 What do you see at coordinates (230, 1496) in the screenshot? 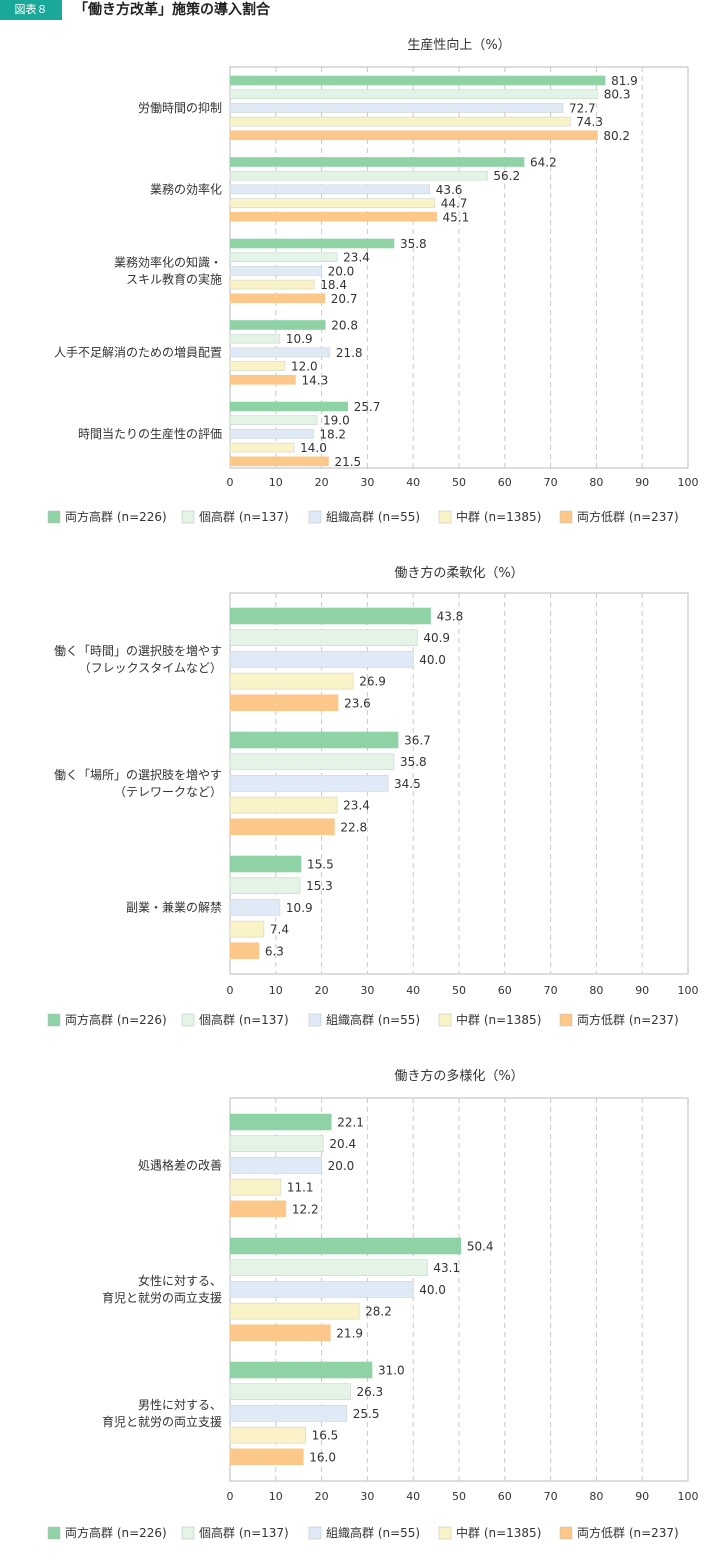
I see `x-tick-label: 0` at bounding box center [230, 1496].